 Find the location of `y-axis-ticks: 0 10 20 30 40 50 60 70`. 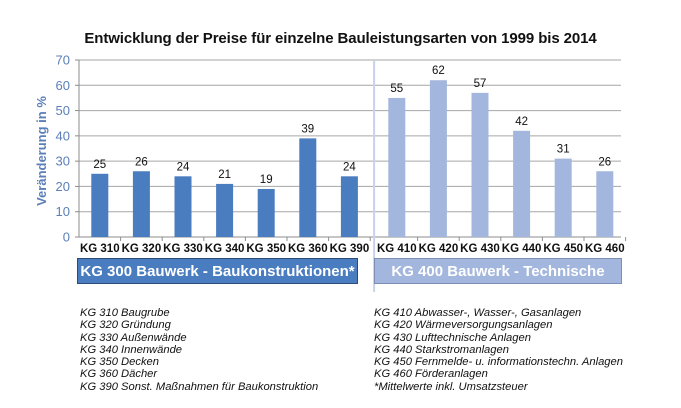

y-axis-ticks: 0 10 20 30 40 50 60 70 is located at coordinates (67, 149).